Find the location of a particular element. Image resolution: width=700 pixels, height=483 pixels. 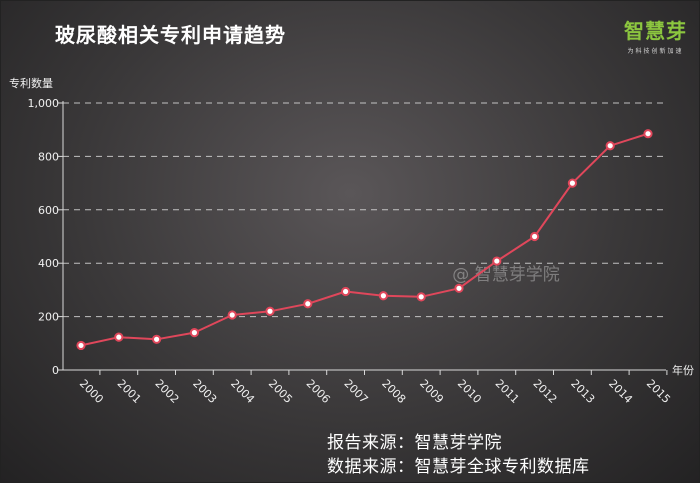

x-tick-label: 2011 is located at coordinates (507, 391).